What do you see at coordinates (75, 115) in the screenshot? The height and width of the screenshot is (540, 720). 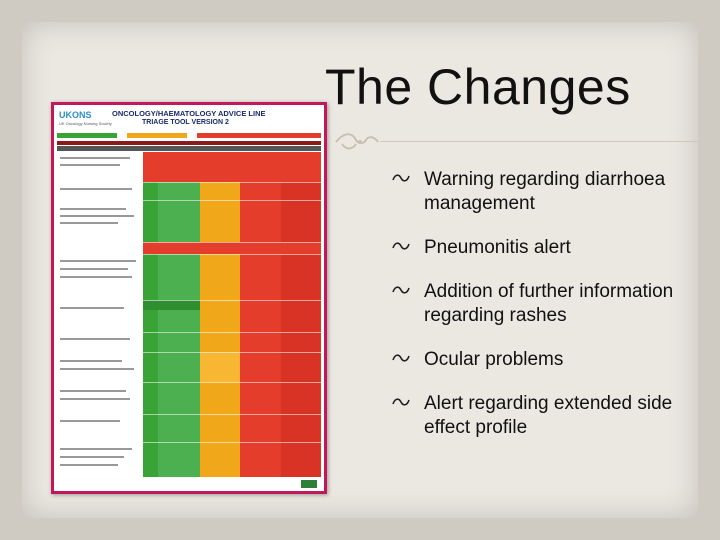 I see `poster-logo: UKONS` at bounding box center [75, 115].